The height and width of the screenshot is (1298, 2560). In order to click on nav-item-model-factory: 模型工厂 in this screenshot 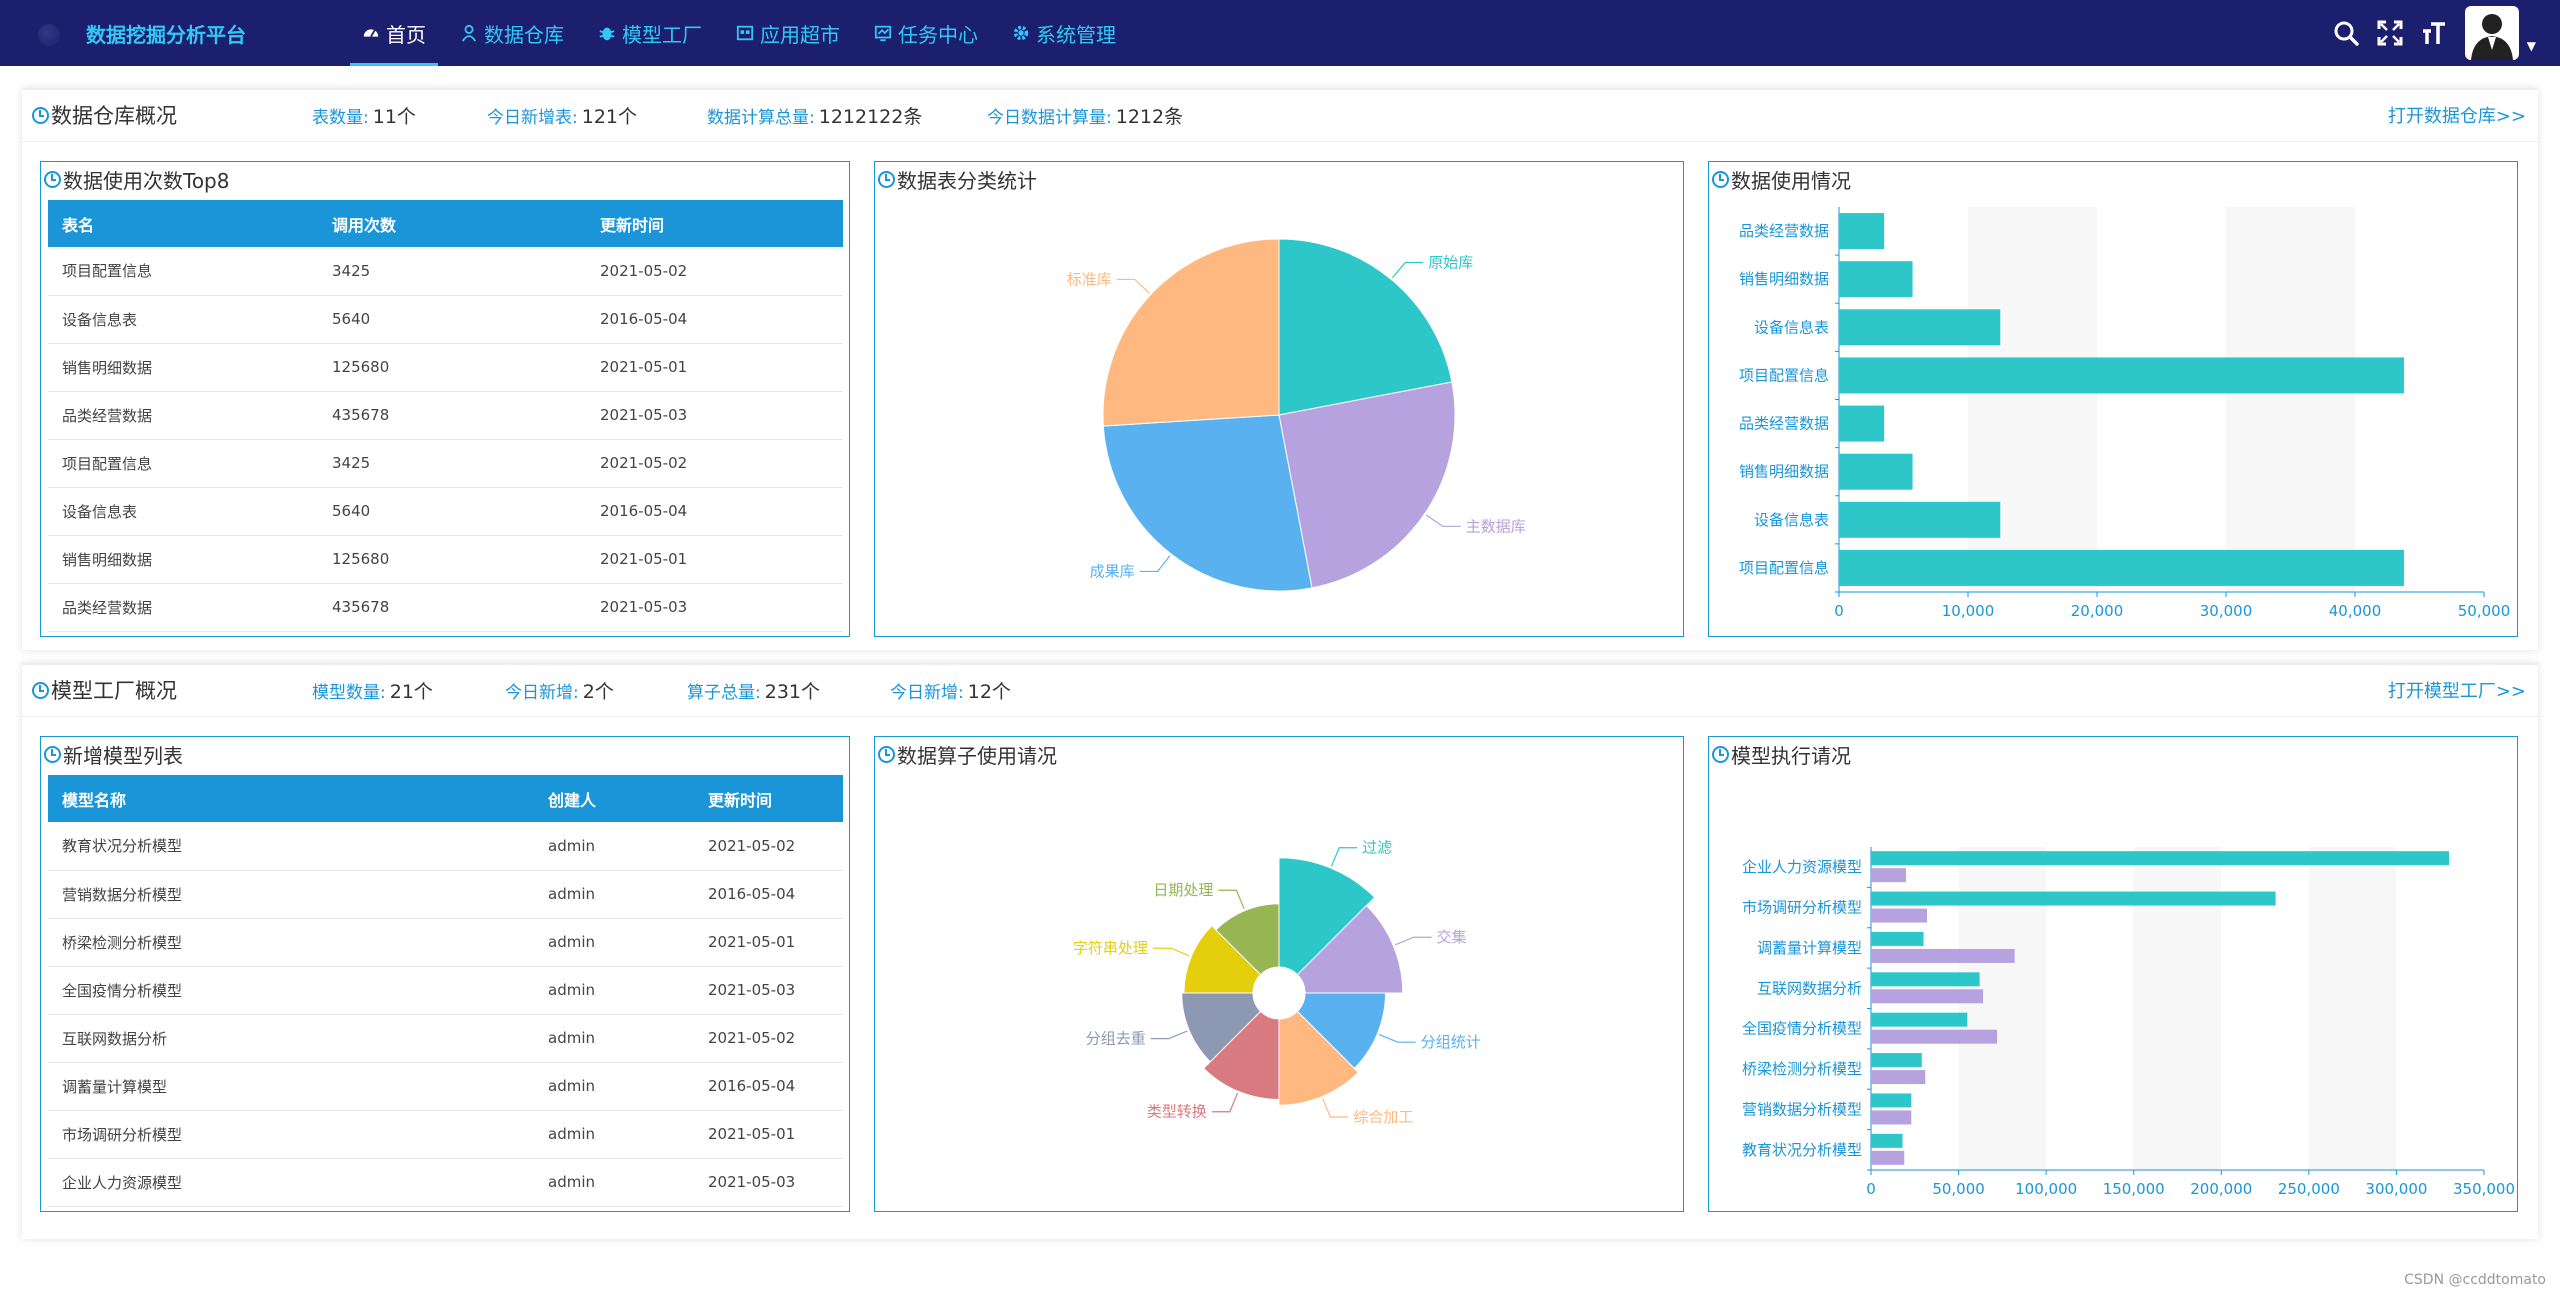, I will do `click(650, 33)`.